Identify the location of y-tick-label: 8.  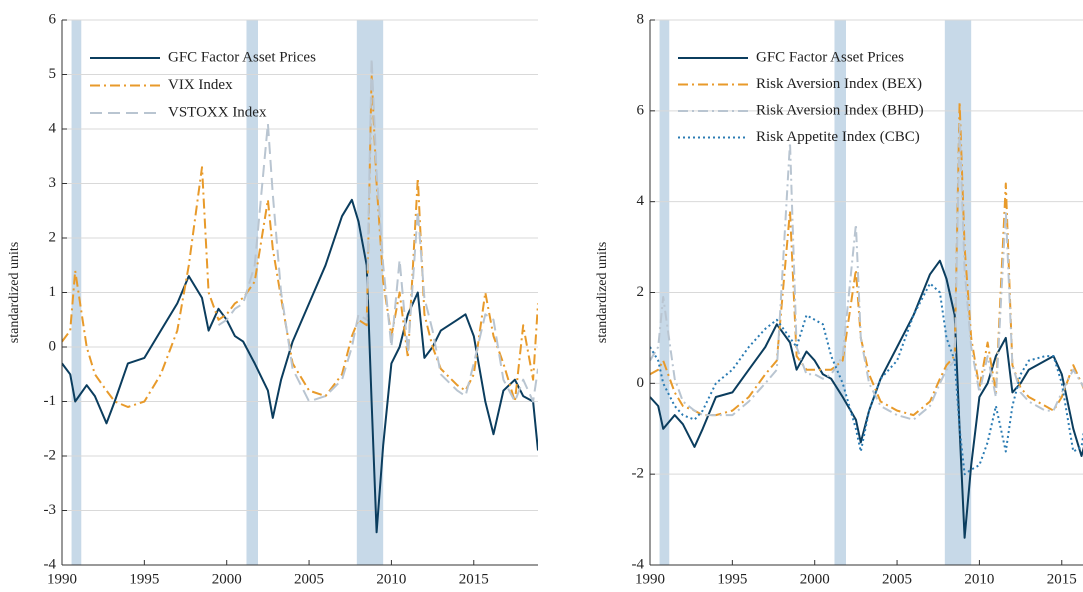
(641, 19).